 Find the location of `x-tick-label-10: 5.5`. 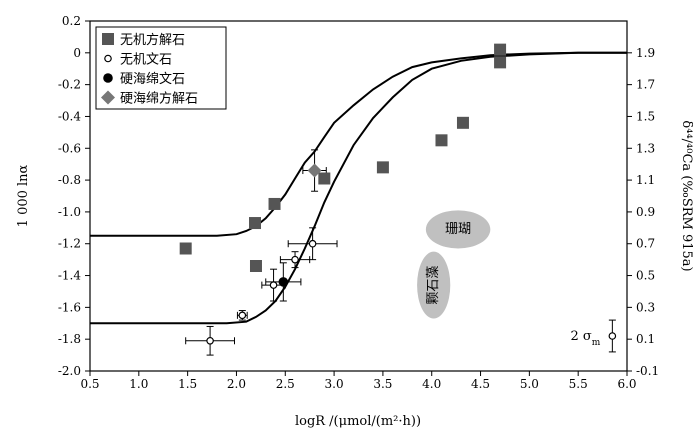

x-tick-label-10: 5.5 is located at coordinates (578, 384).